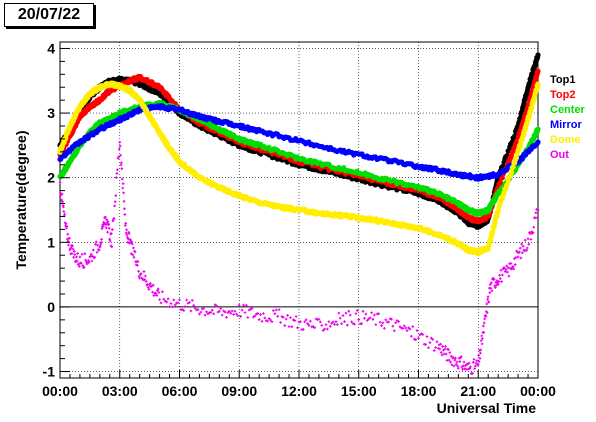  Describe the element at coordinates (51, 113) in the screenshot. I see `y-tick-label-4: 3` at that location.